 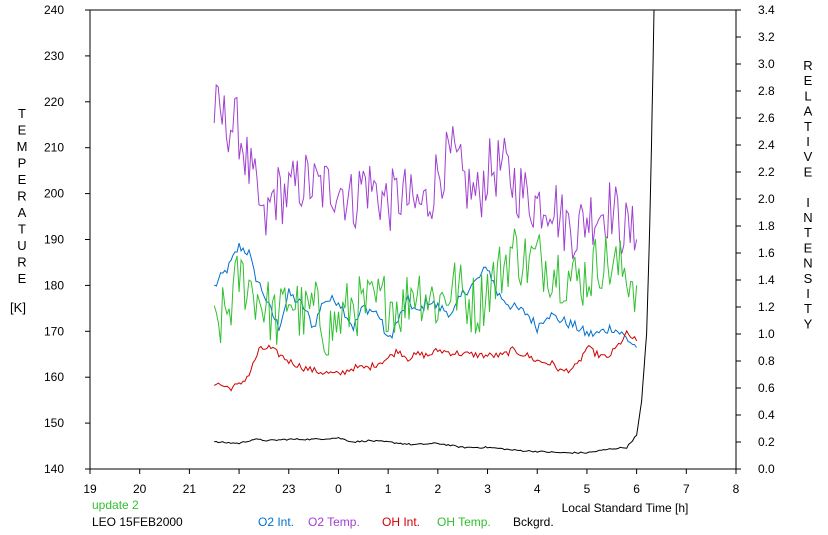 What do you see at coordinates (67, 239) in the screenshot?
I see `left-y-axis: 140 150 160 170 180 190 200 210 220 230 240` at bounding box center [67, 239].